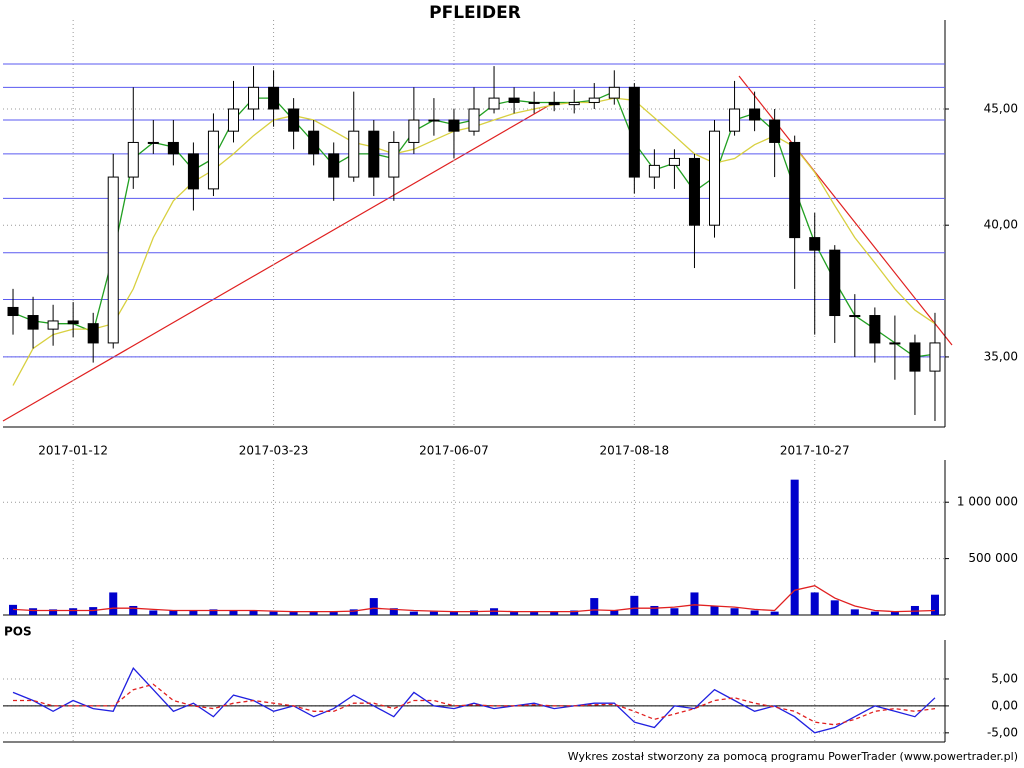  Describe the element at coordinates (1004, 678) in the screenshot. I see `y-tick-label: 5,00` at that location.